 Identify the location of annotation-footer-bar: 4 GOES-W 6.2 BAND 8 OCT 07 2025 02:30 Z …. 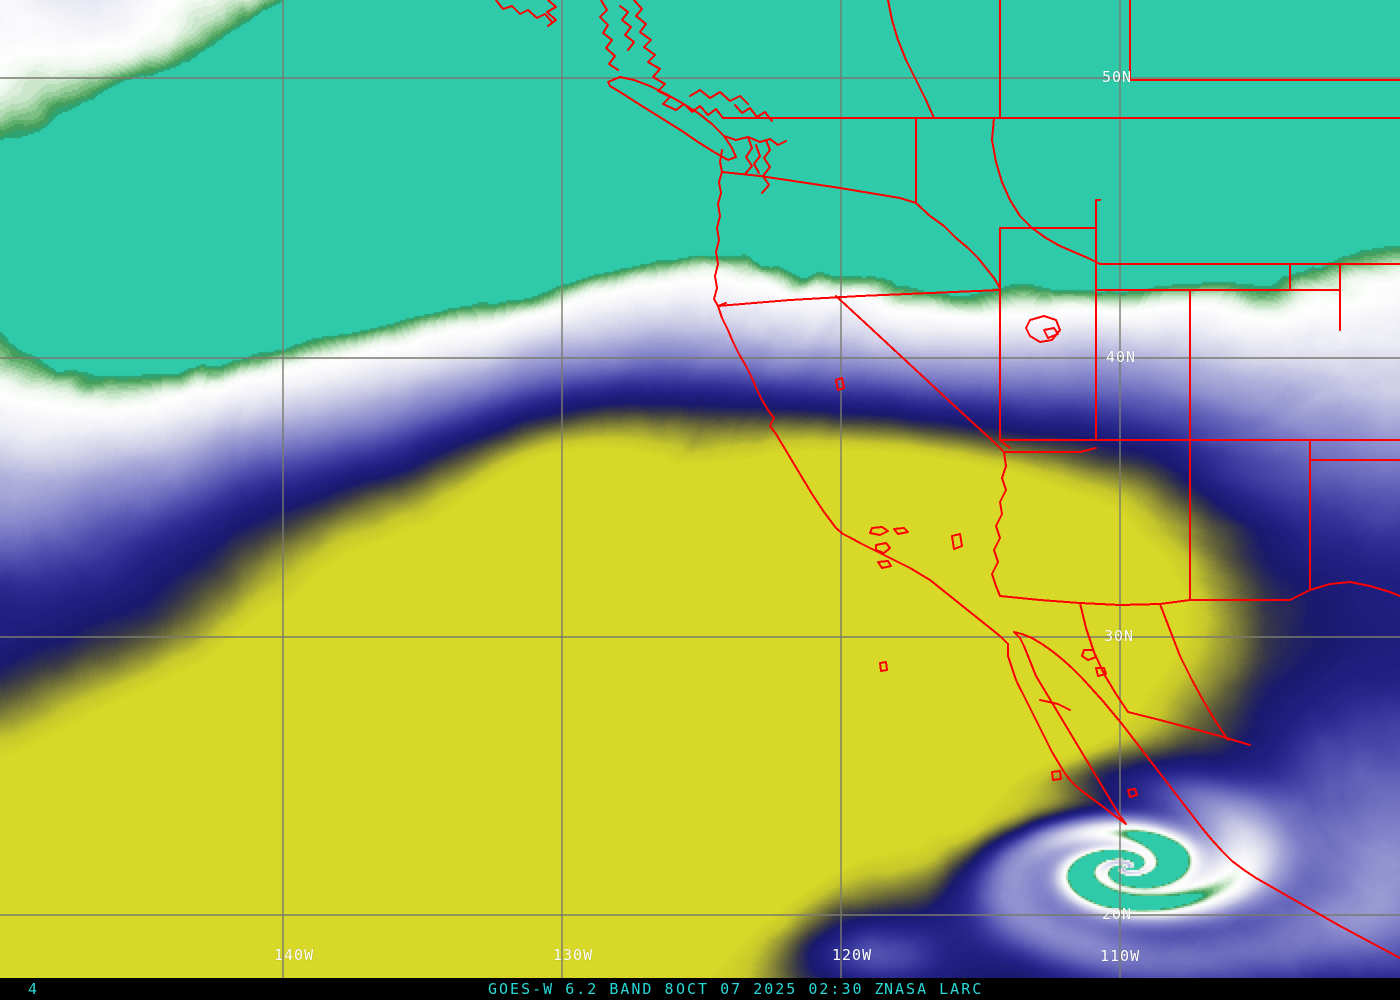
(700, 989).